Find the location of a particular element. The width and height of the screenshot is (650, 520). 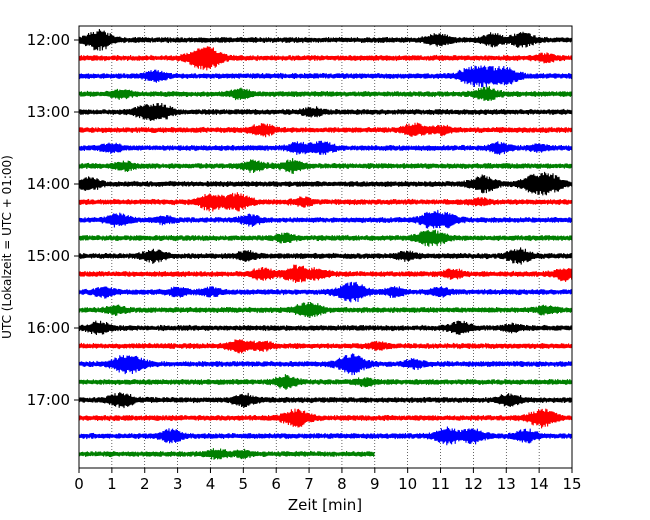

y-tick-label: 14:00 is located at coordinates (48, 184).